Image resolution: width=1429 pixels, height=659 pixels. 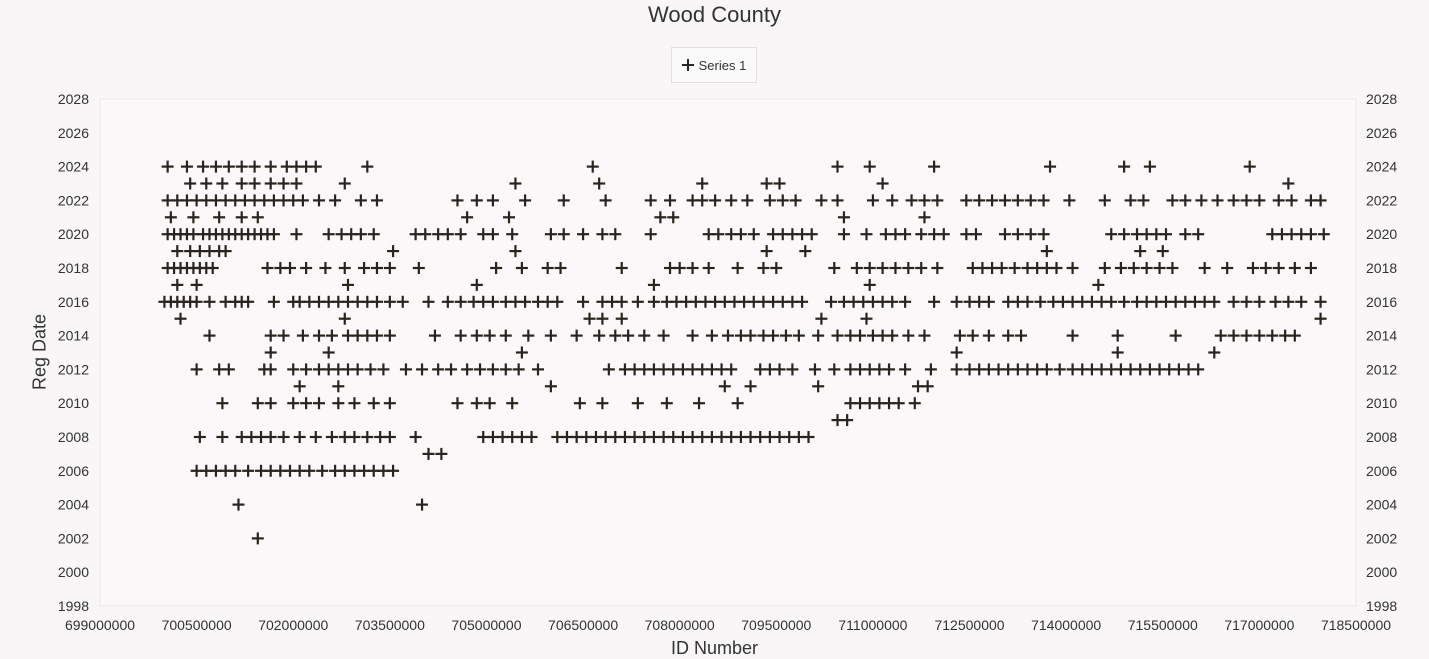 What do you see at coordinates (714, 65) in the screenshot?
I see `chart-legend: Series 1` at bounding box center [714, 65].